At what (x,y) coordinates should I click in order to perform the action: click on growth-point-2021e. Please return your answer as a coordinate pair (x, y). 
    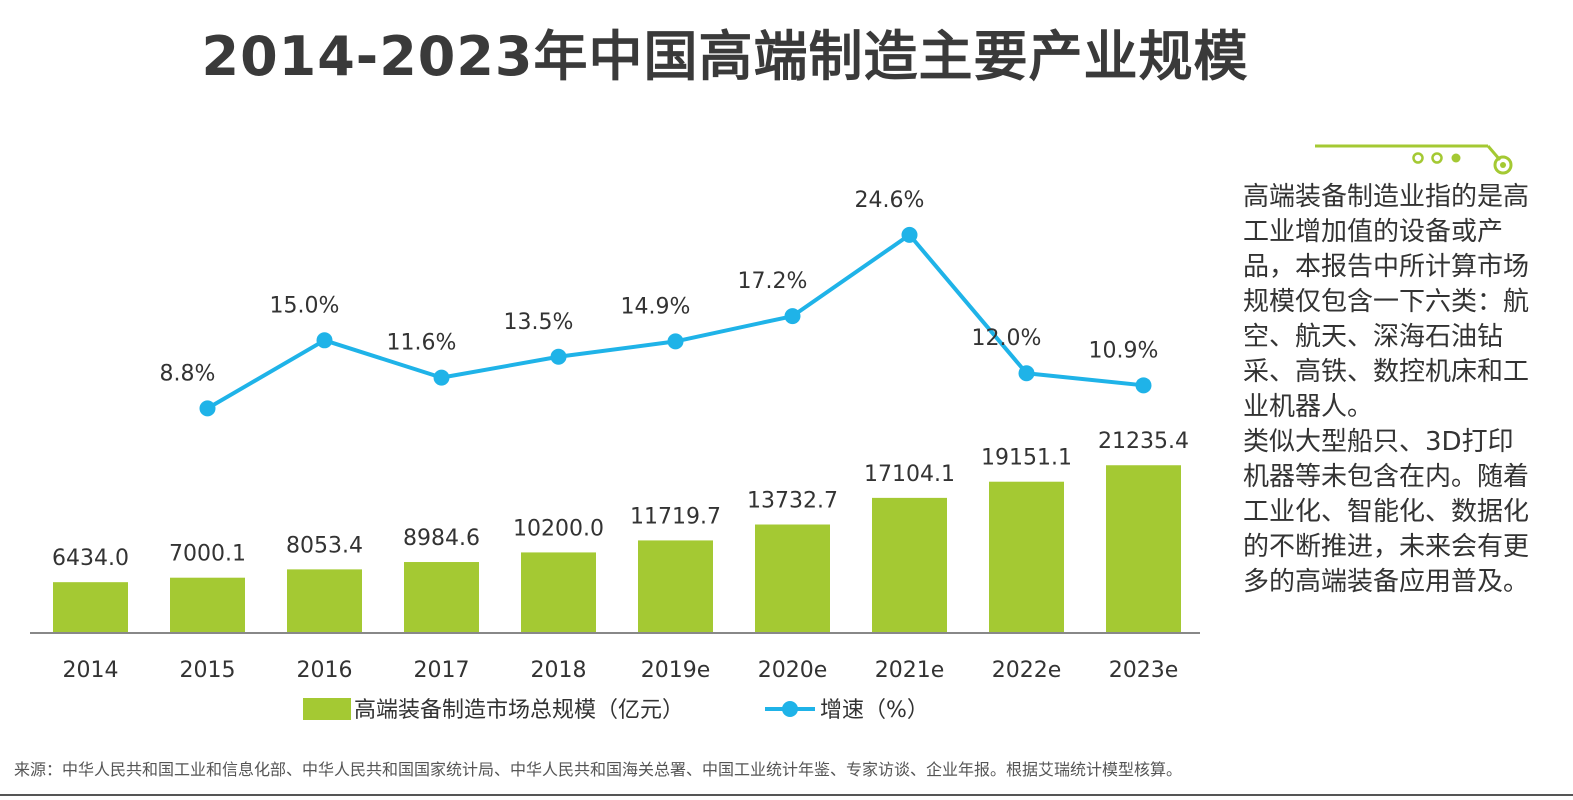
    Looking at the image, I should click on (909, 234).